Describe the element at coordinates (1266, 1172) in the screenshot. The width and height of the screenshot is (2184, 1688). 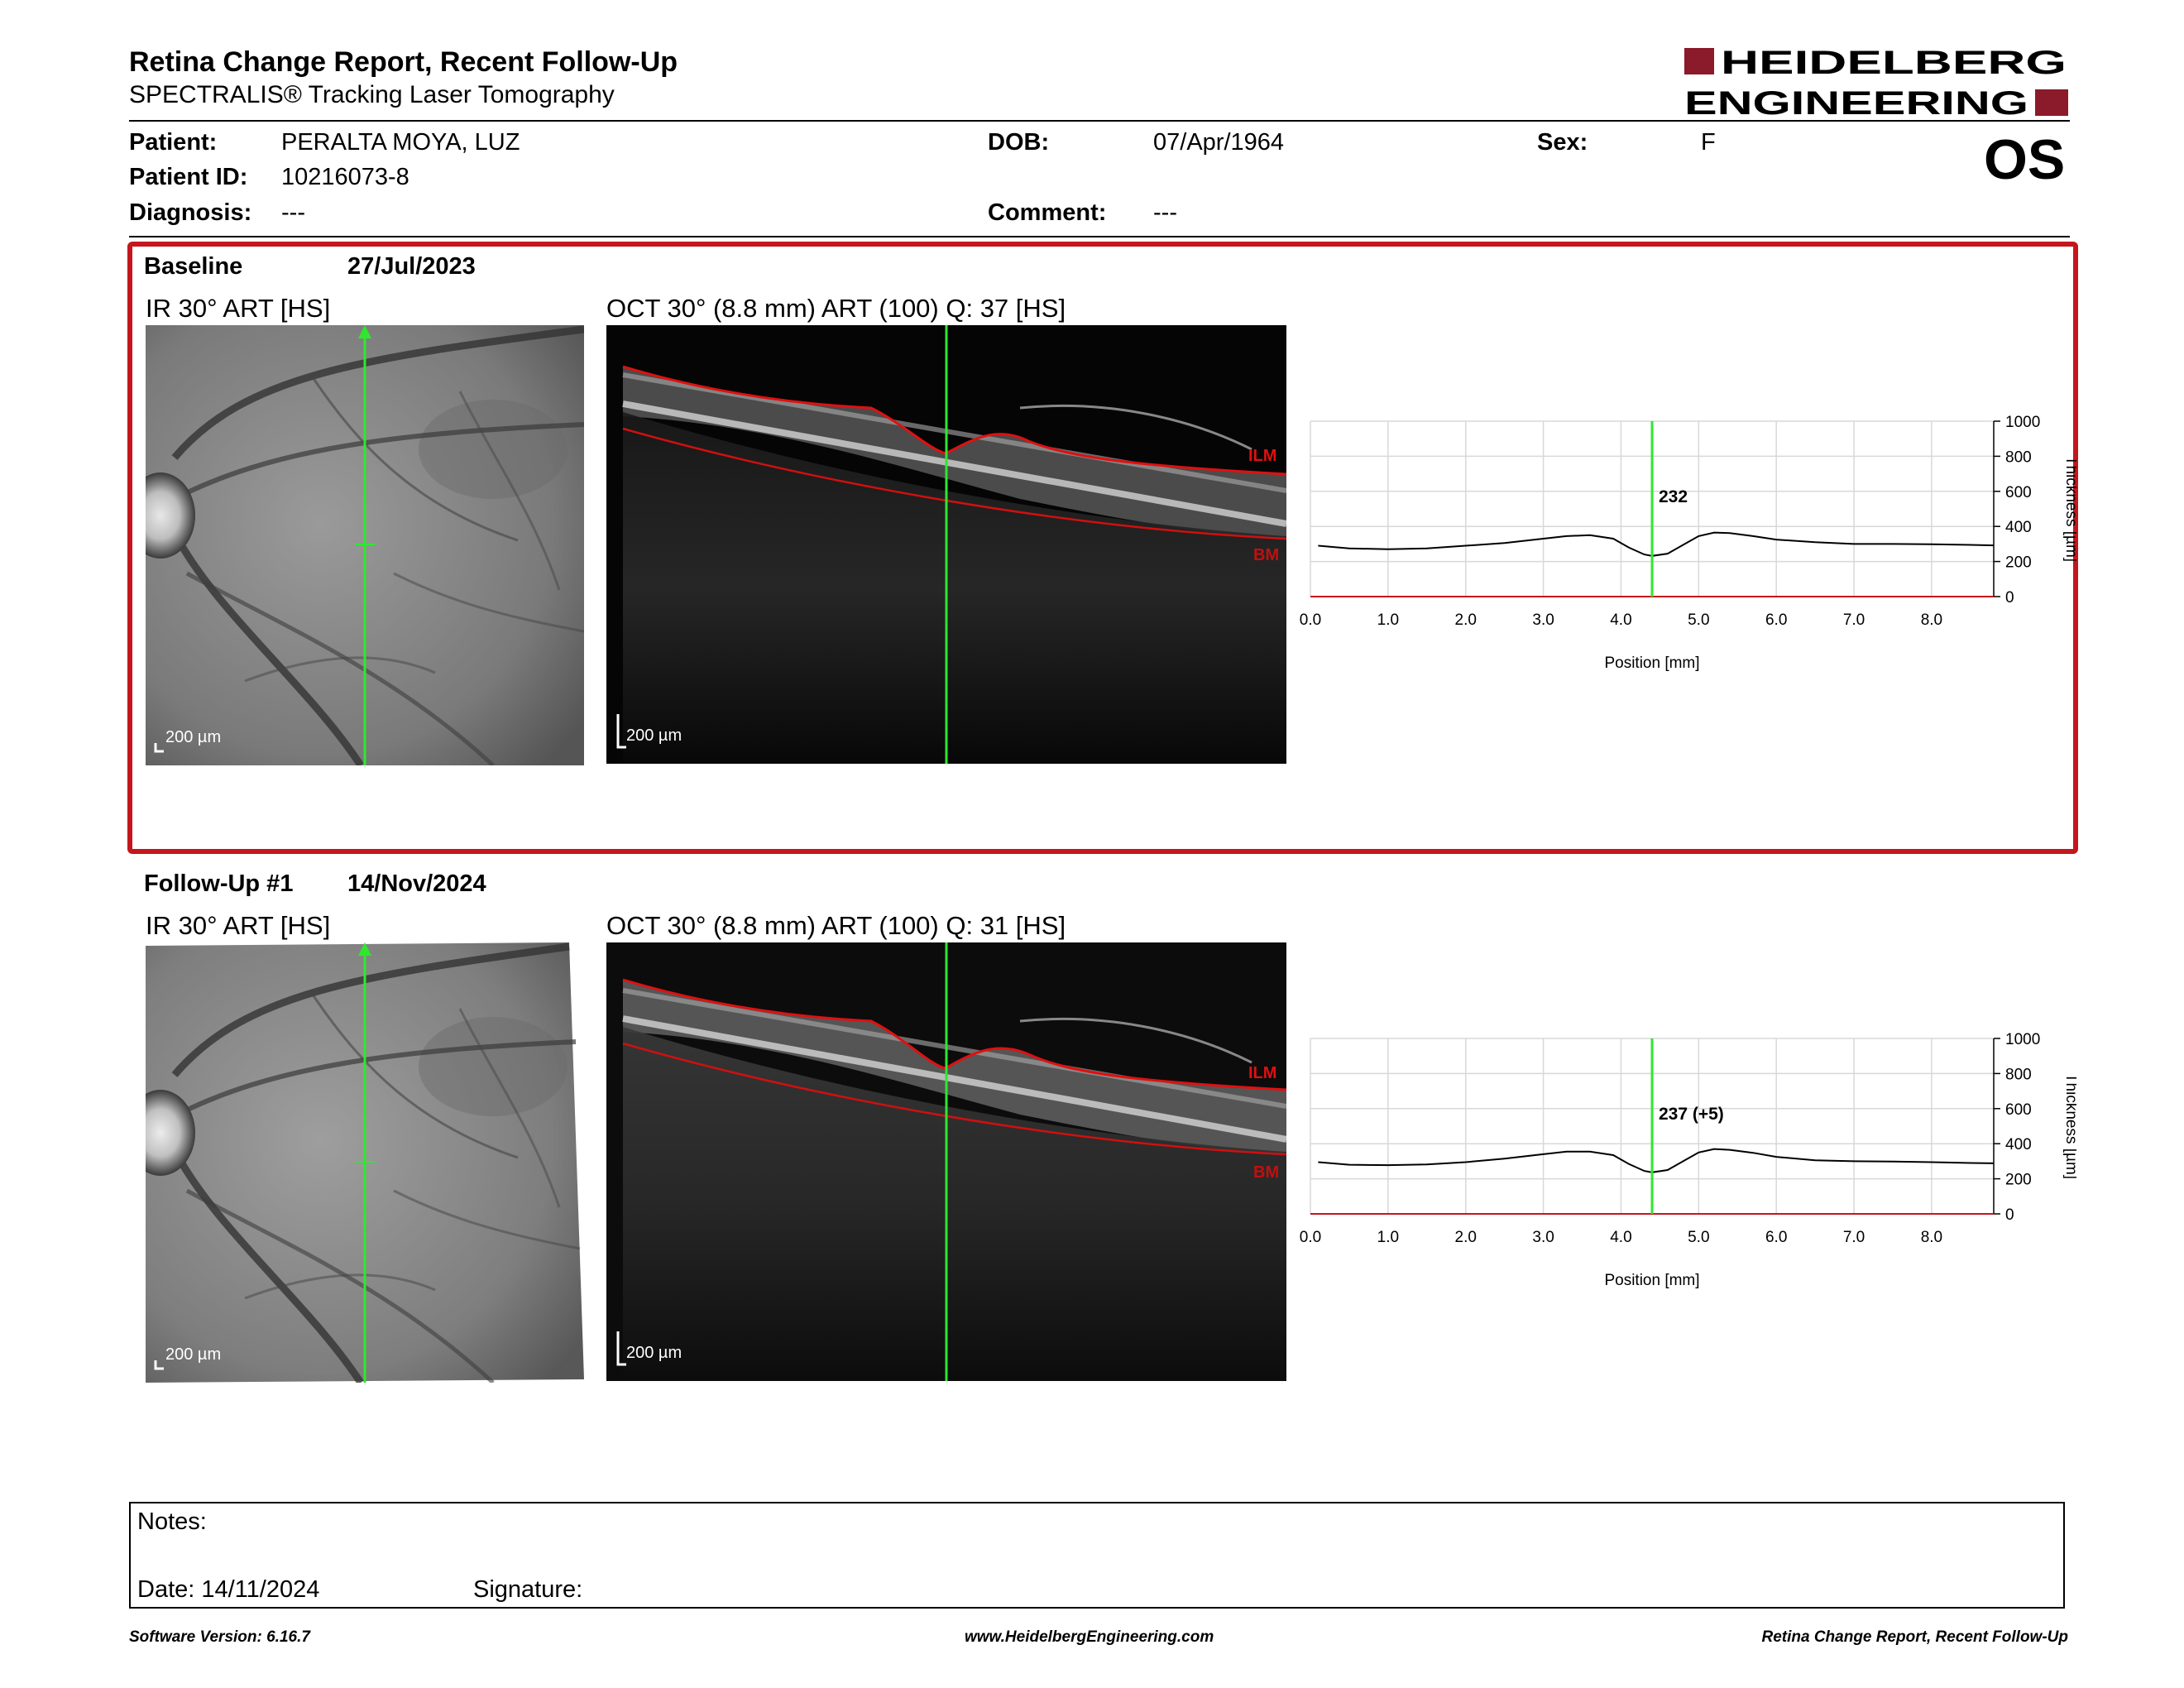
I see `followup-bm-label: BM` at that location.